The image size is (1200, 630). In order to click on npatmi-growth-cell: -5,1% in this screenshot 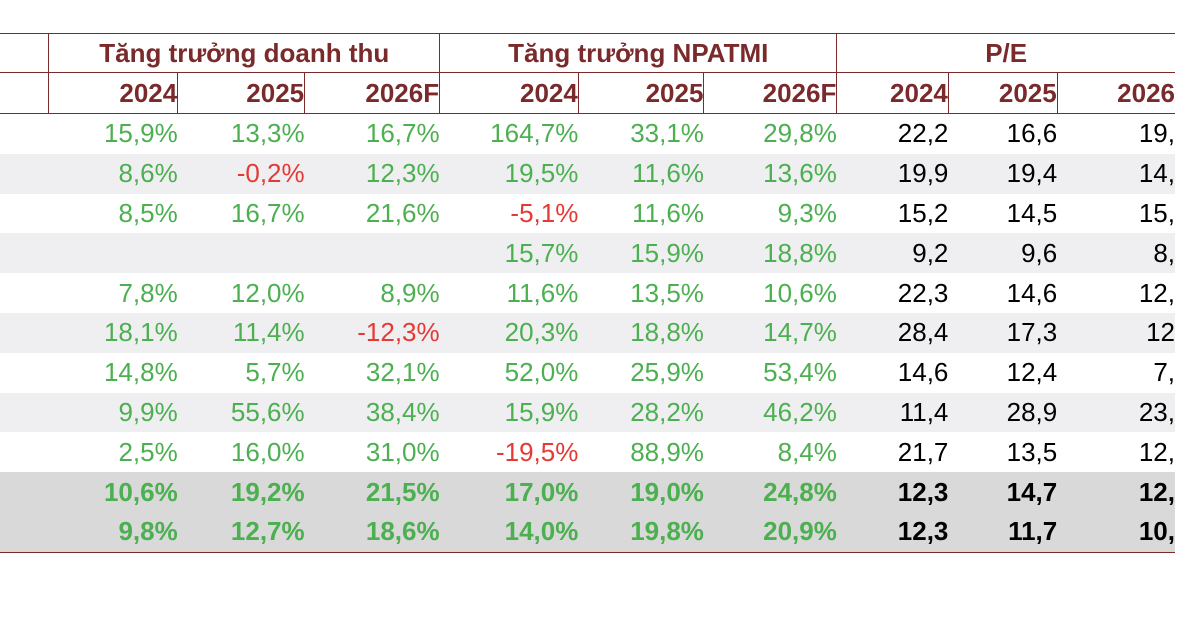, I will do `click(544, 212)`.